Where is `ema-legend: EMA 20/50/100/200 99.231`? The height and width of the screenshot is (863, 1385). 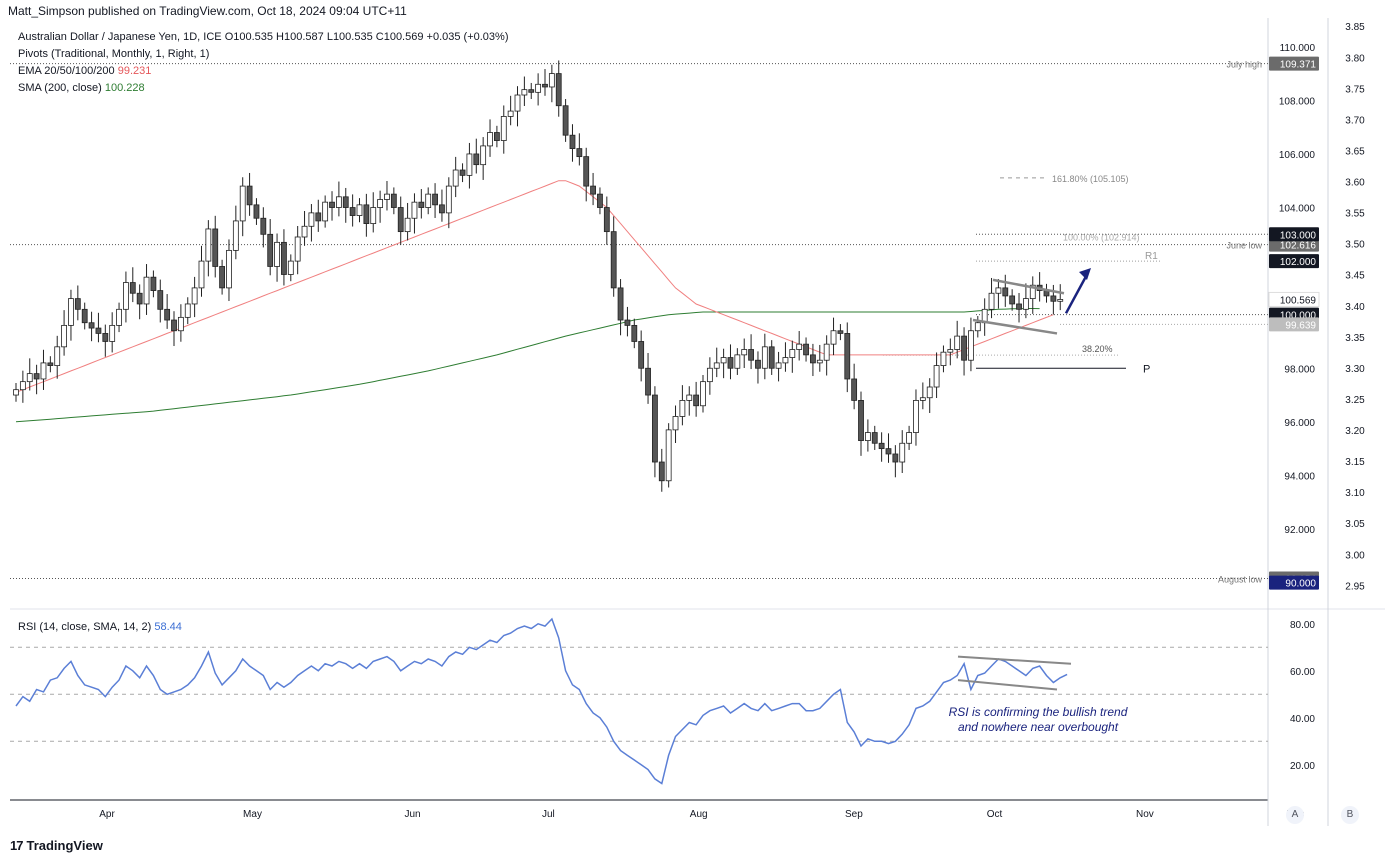 ema-legend: EMA 20/50/100/200 99.231 is located at coordinates (84, 71).